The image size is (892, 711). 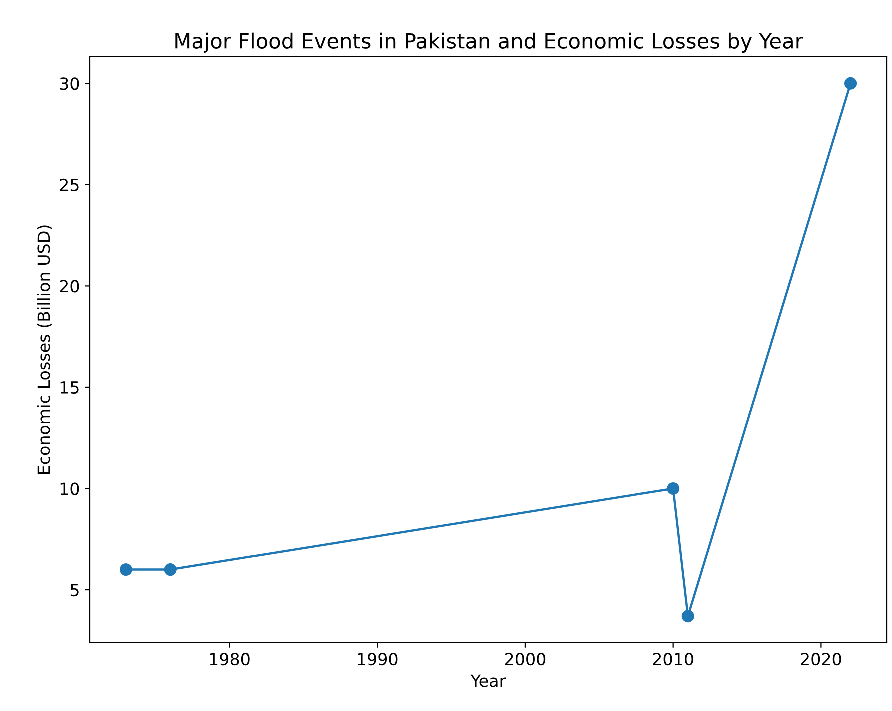 I want to click on y-tick-label: 20, so click(x=70, y=286).